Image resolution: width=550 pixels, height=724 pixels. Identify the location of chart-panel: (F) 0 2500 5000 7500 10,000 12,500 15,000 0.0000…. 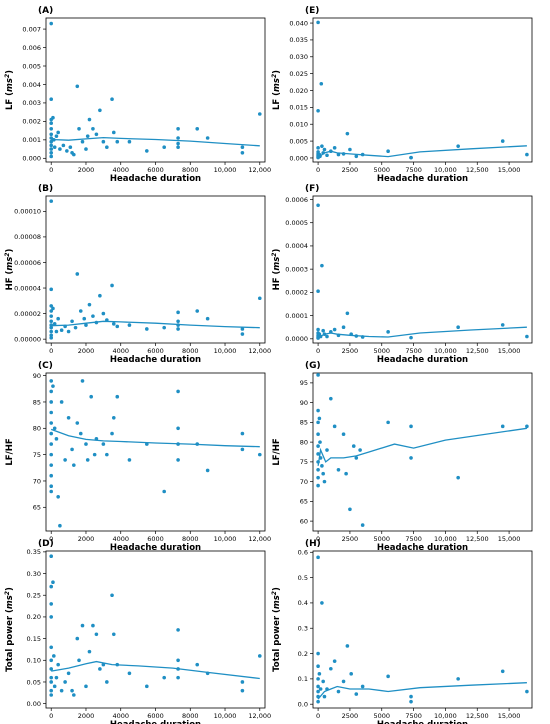
(402, 274).